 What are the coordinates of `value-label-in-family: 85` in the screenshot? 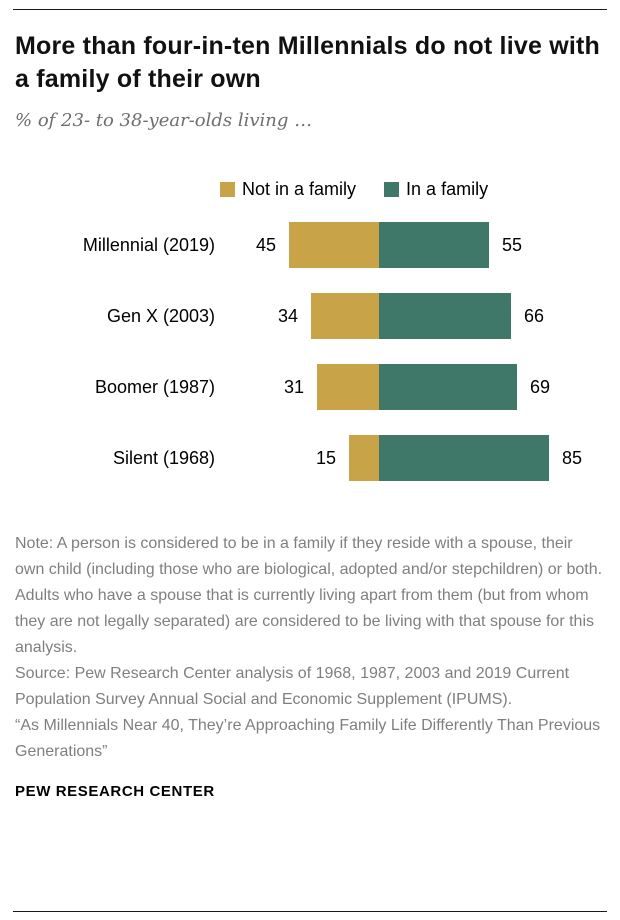 It's located at (572, 457).